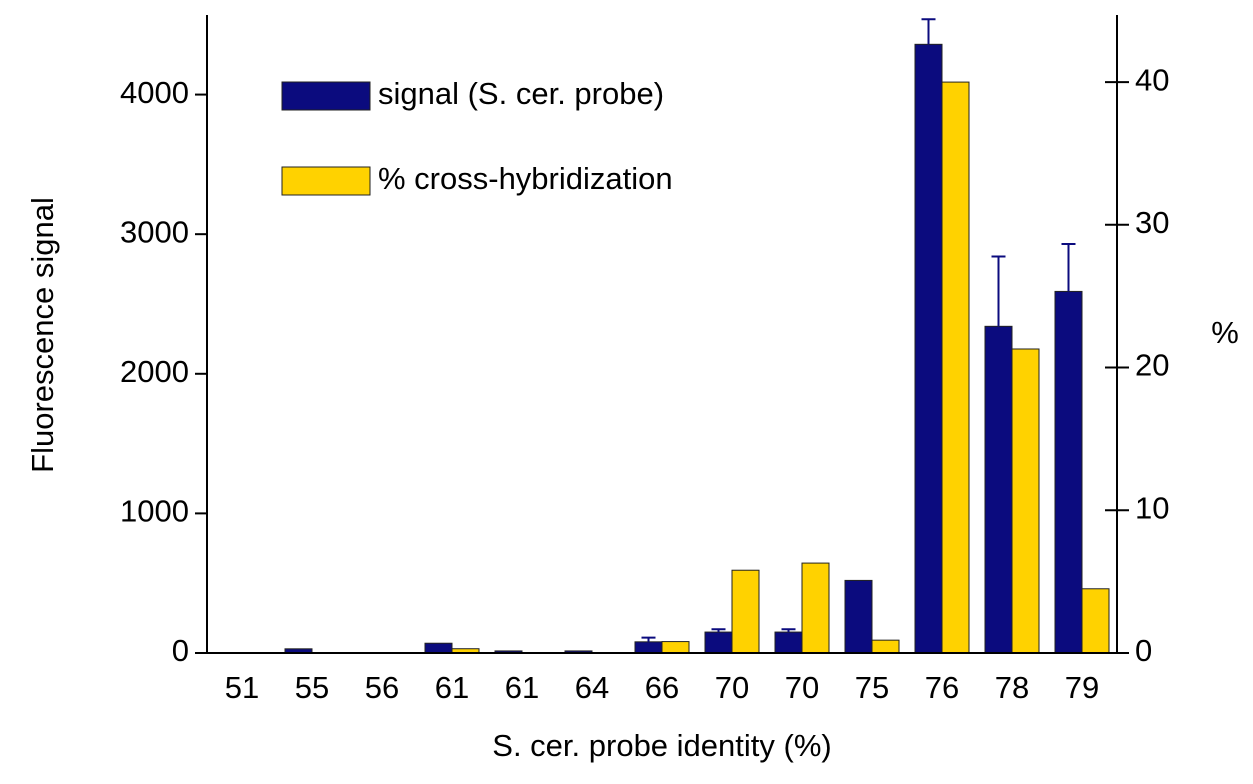 The image size is (1253, 784). I want to click on x-tick-label: 78, so click(1012, 687).